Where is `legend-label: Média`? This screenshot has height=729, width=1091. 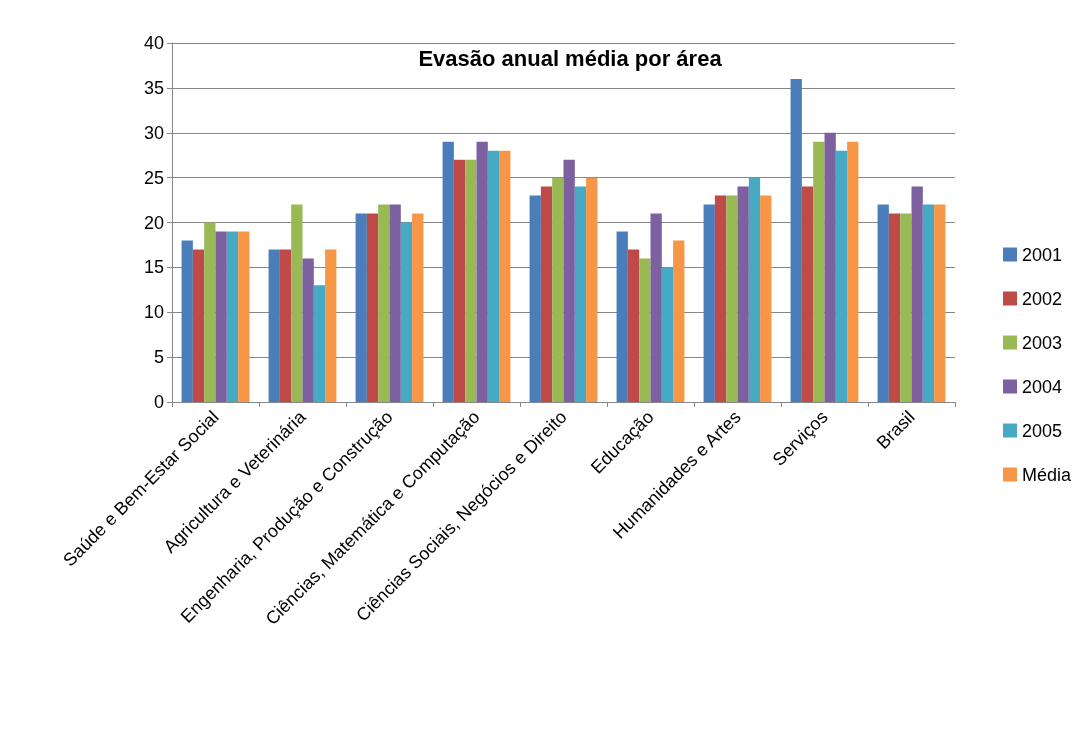
legend-label: Média is located at coordinates (1046, 474).